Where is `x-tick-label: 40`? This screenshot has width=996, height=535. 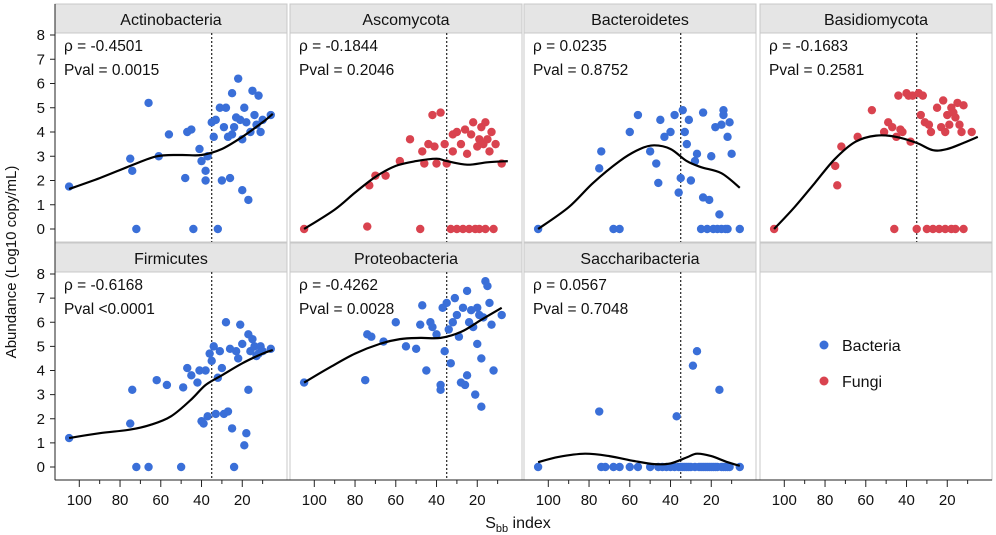
x-tick-label: 40 is located at coordinates (670, 500).